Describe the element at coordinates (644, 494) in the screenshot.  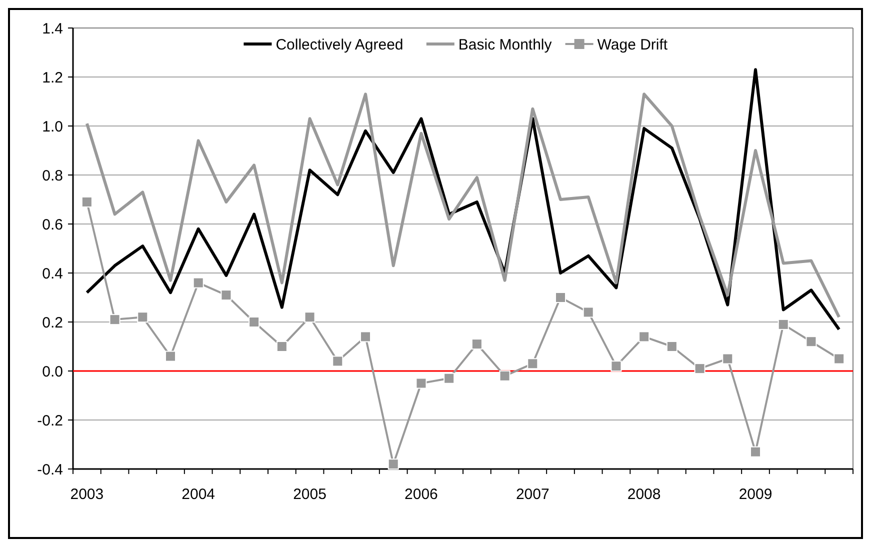
I see `x-tick-label: 2008` at that location.